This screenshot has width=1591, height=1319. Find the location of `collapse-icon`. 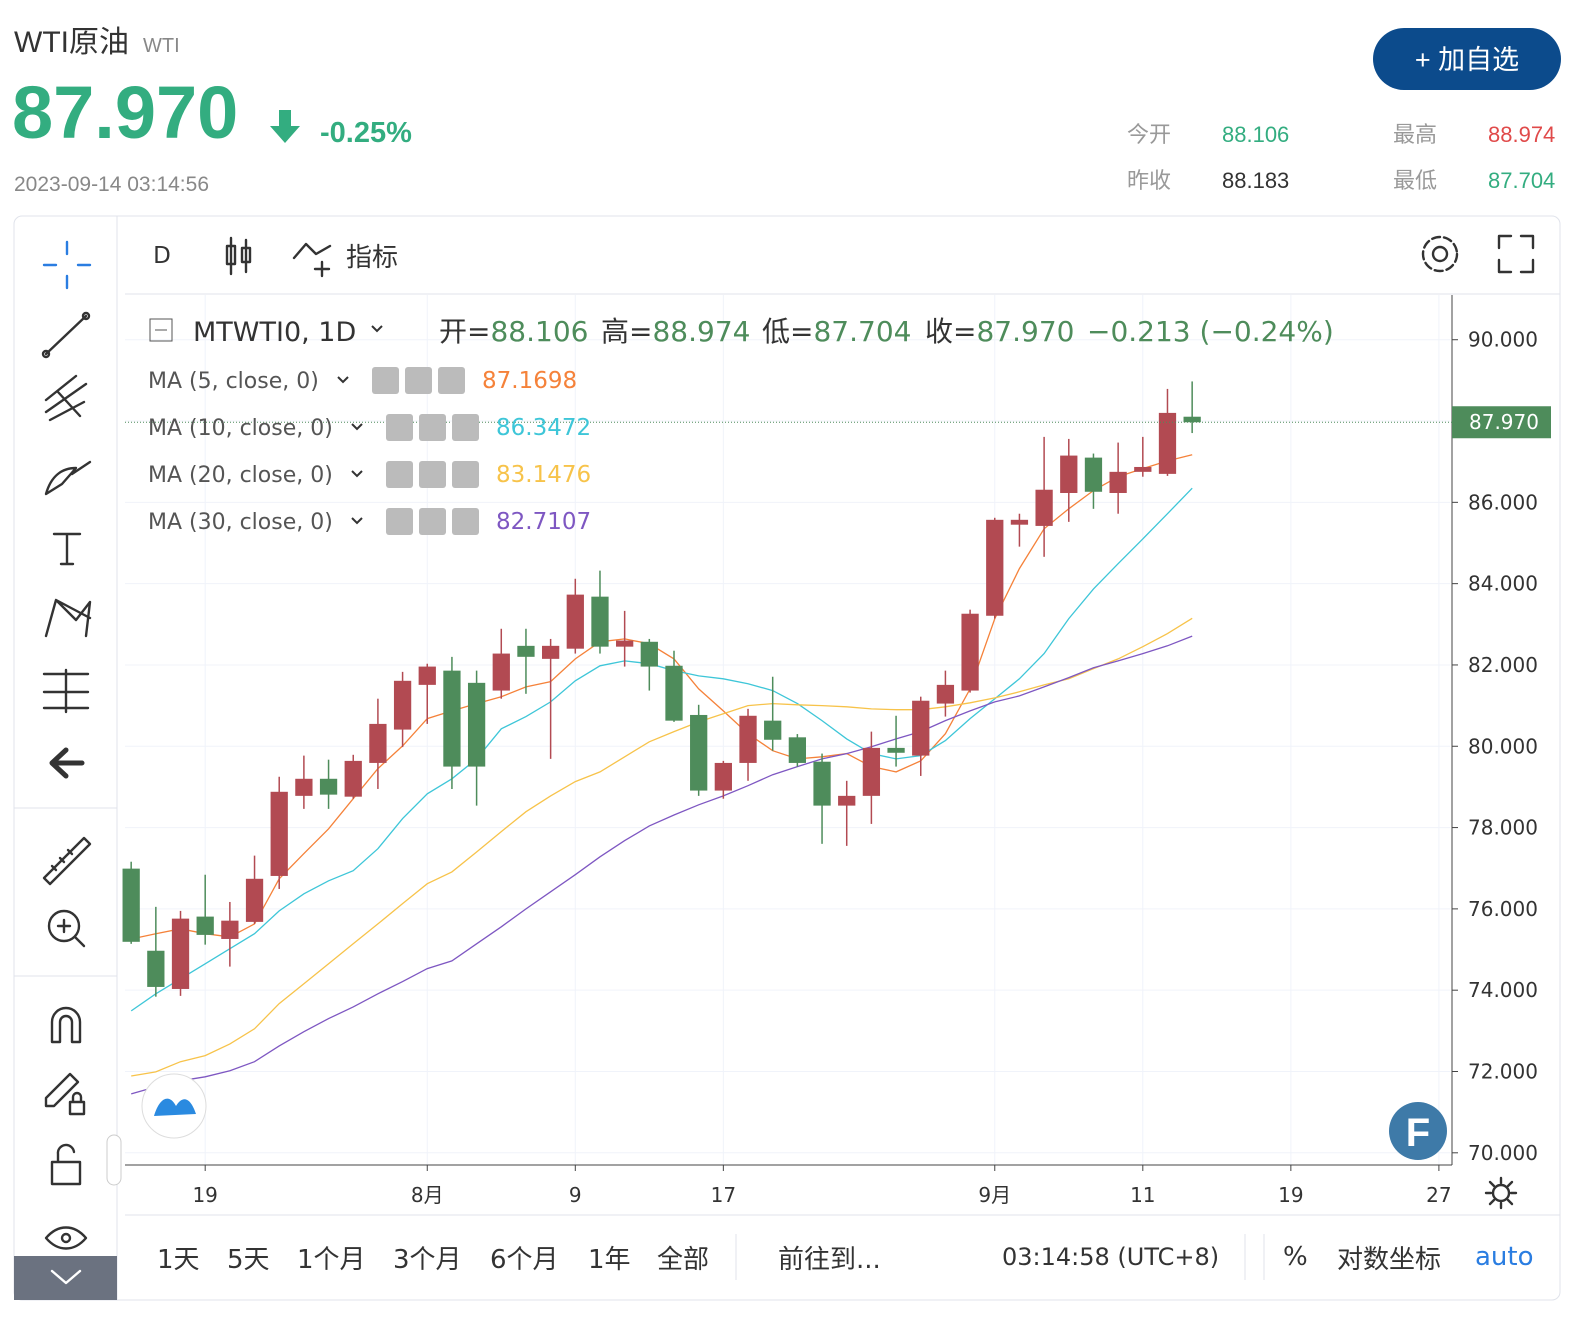

collapse-icon is located at coordinates (66, 1277).